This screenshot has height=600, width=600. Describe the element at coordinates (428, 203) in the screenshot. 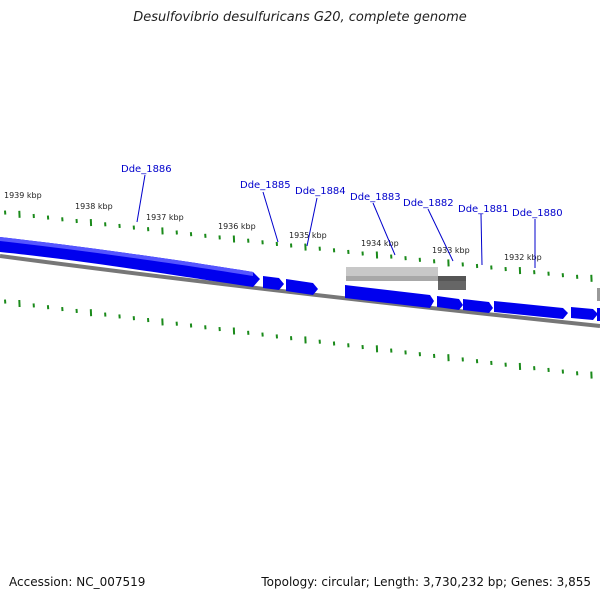

I see `gene-label-dde-1882: Dde_1882` at that location.